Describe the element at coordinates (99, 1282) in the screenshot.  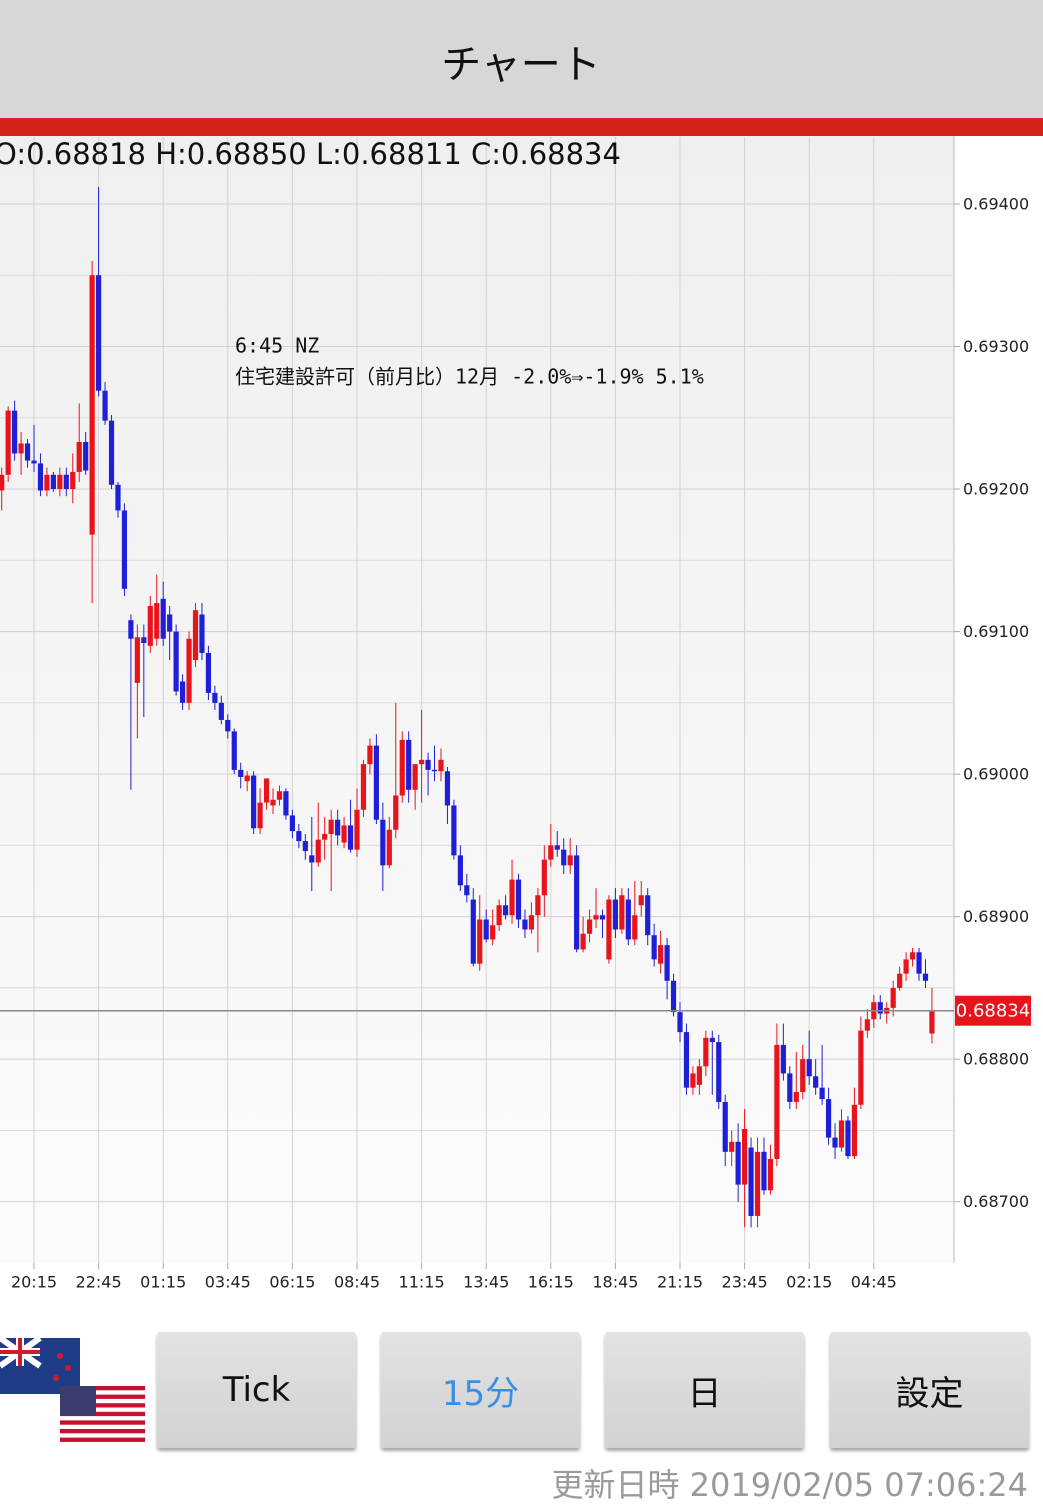
I see `x-tick-label: 22:45` at that location.